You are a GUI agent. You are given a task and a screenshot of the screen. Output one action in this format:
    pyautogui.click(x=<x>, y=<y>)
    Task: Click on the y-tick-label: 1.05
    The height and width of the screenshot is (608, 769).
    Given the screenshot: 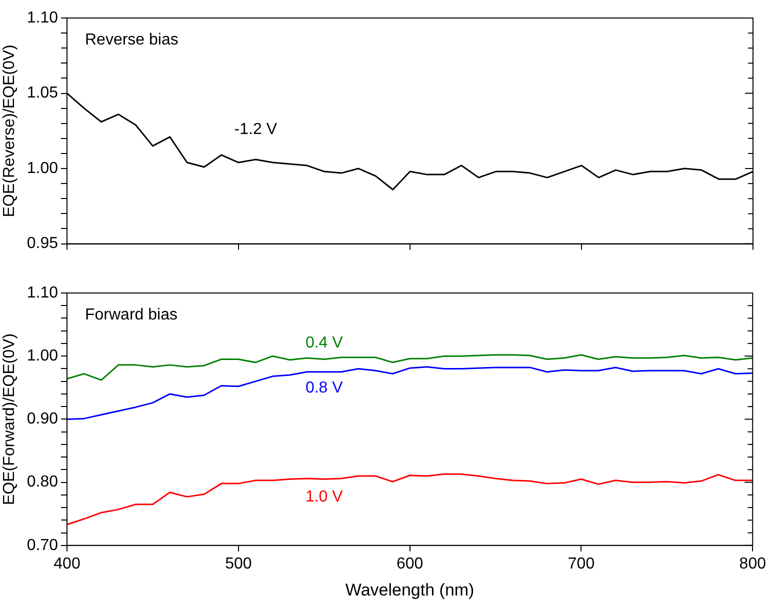 What is the action you would take?
    pyautogui.click(x=42, y=93)
    